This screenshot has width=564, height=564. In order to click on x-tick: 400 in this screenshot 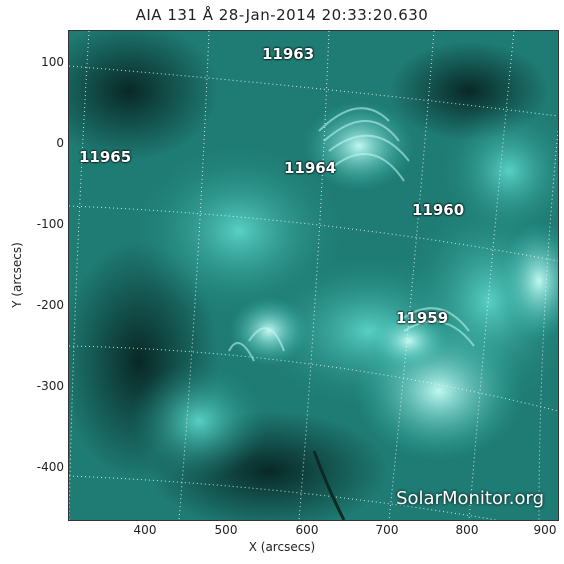, I will do `click(145, 530)`.